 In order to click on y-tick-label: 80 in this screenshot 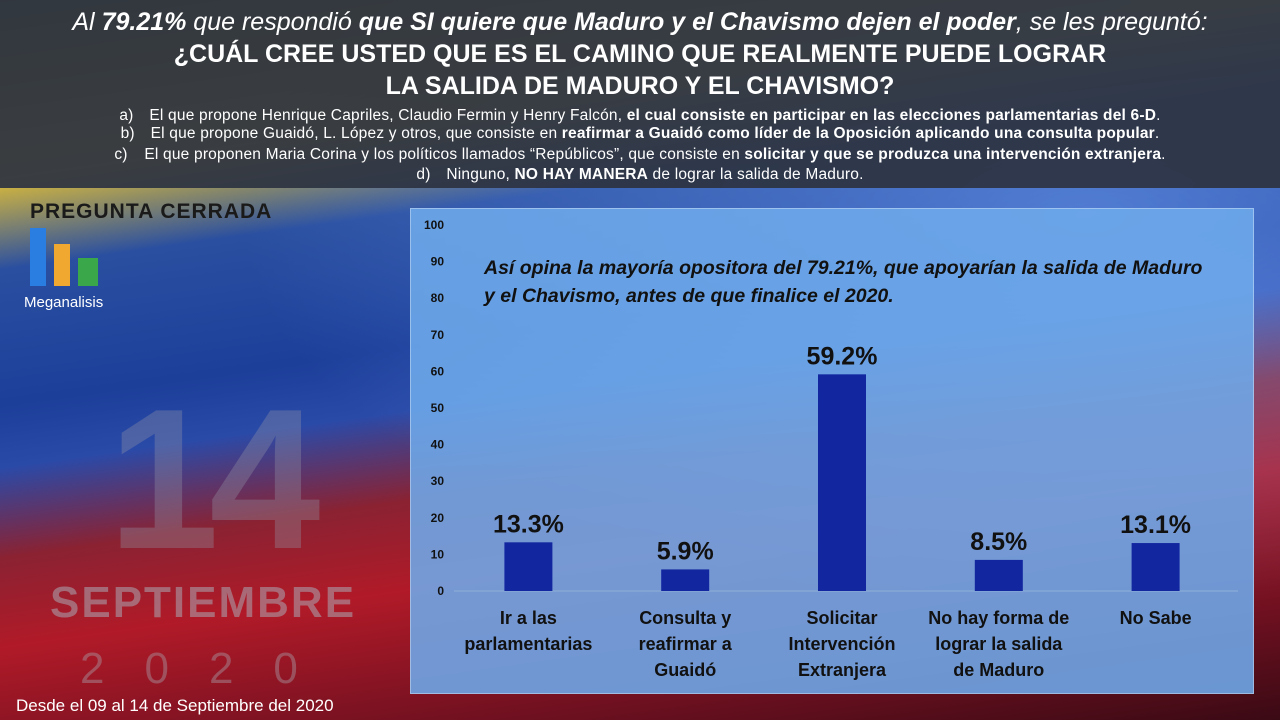, I will do `click(438, 298)`.